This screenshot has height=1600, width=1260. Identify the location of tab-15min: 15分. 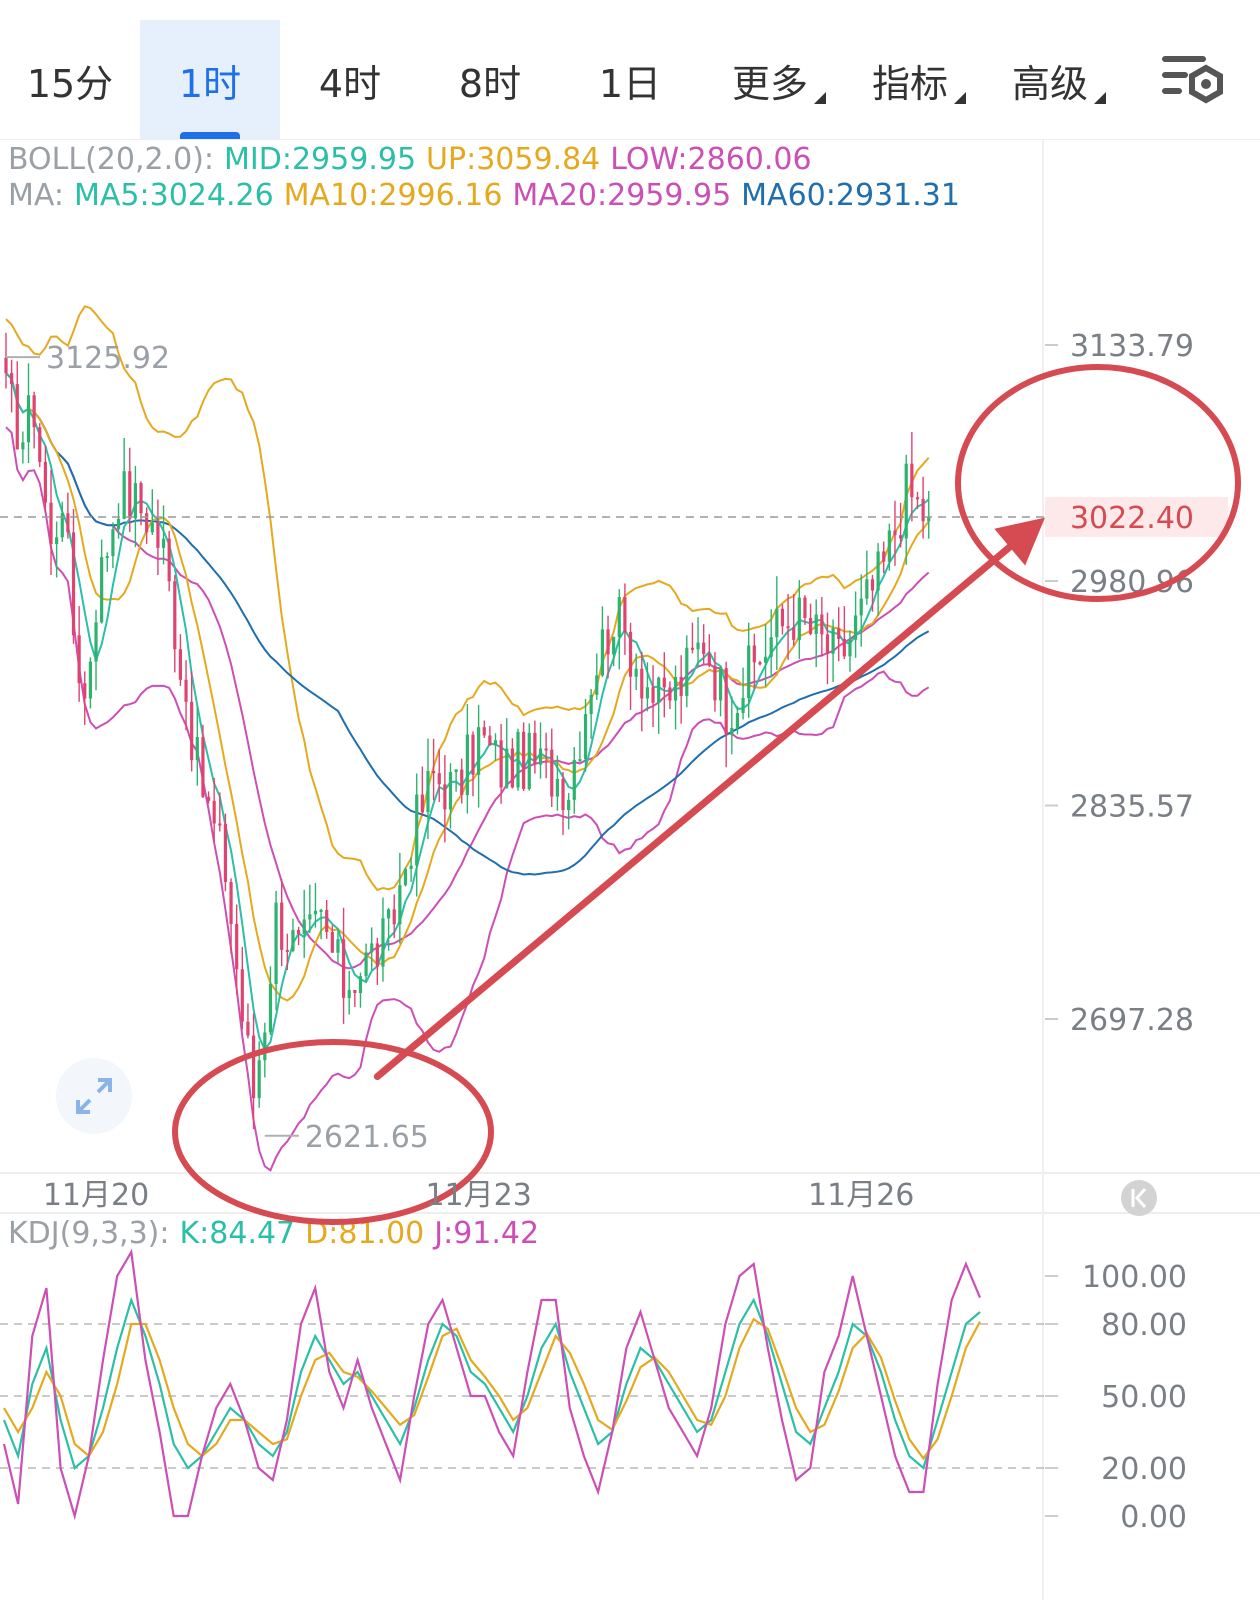
(70, 80).